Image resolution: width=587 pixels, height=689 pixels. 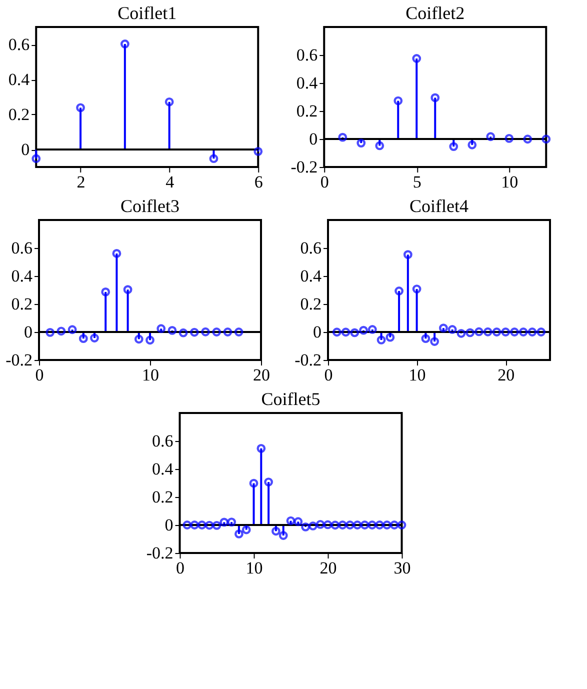 What do you see at coordinates (435, 13) in the screenshot?
I see `chart-title: Coiflet2` at bounding box center [435, 13].